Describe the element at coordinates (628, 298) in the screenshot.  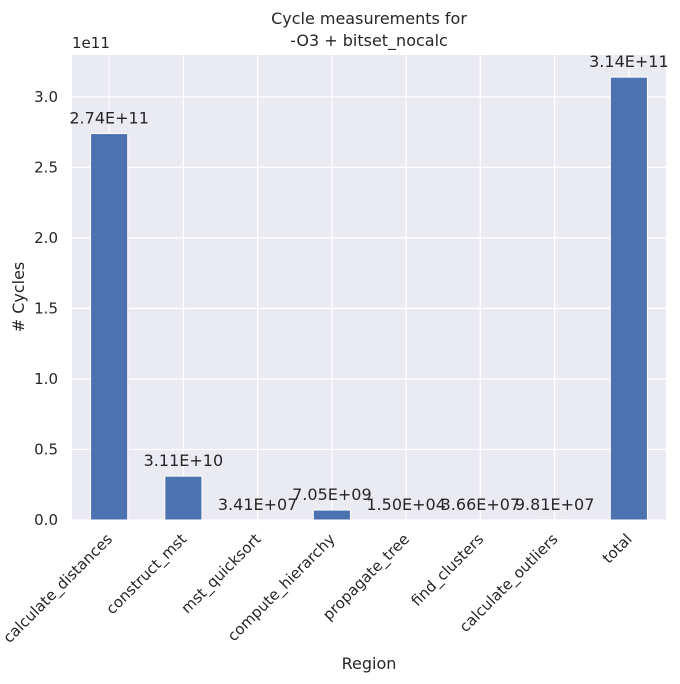
I see `bar-total` at that location.